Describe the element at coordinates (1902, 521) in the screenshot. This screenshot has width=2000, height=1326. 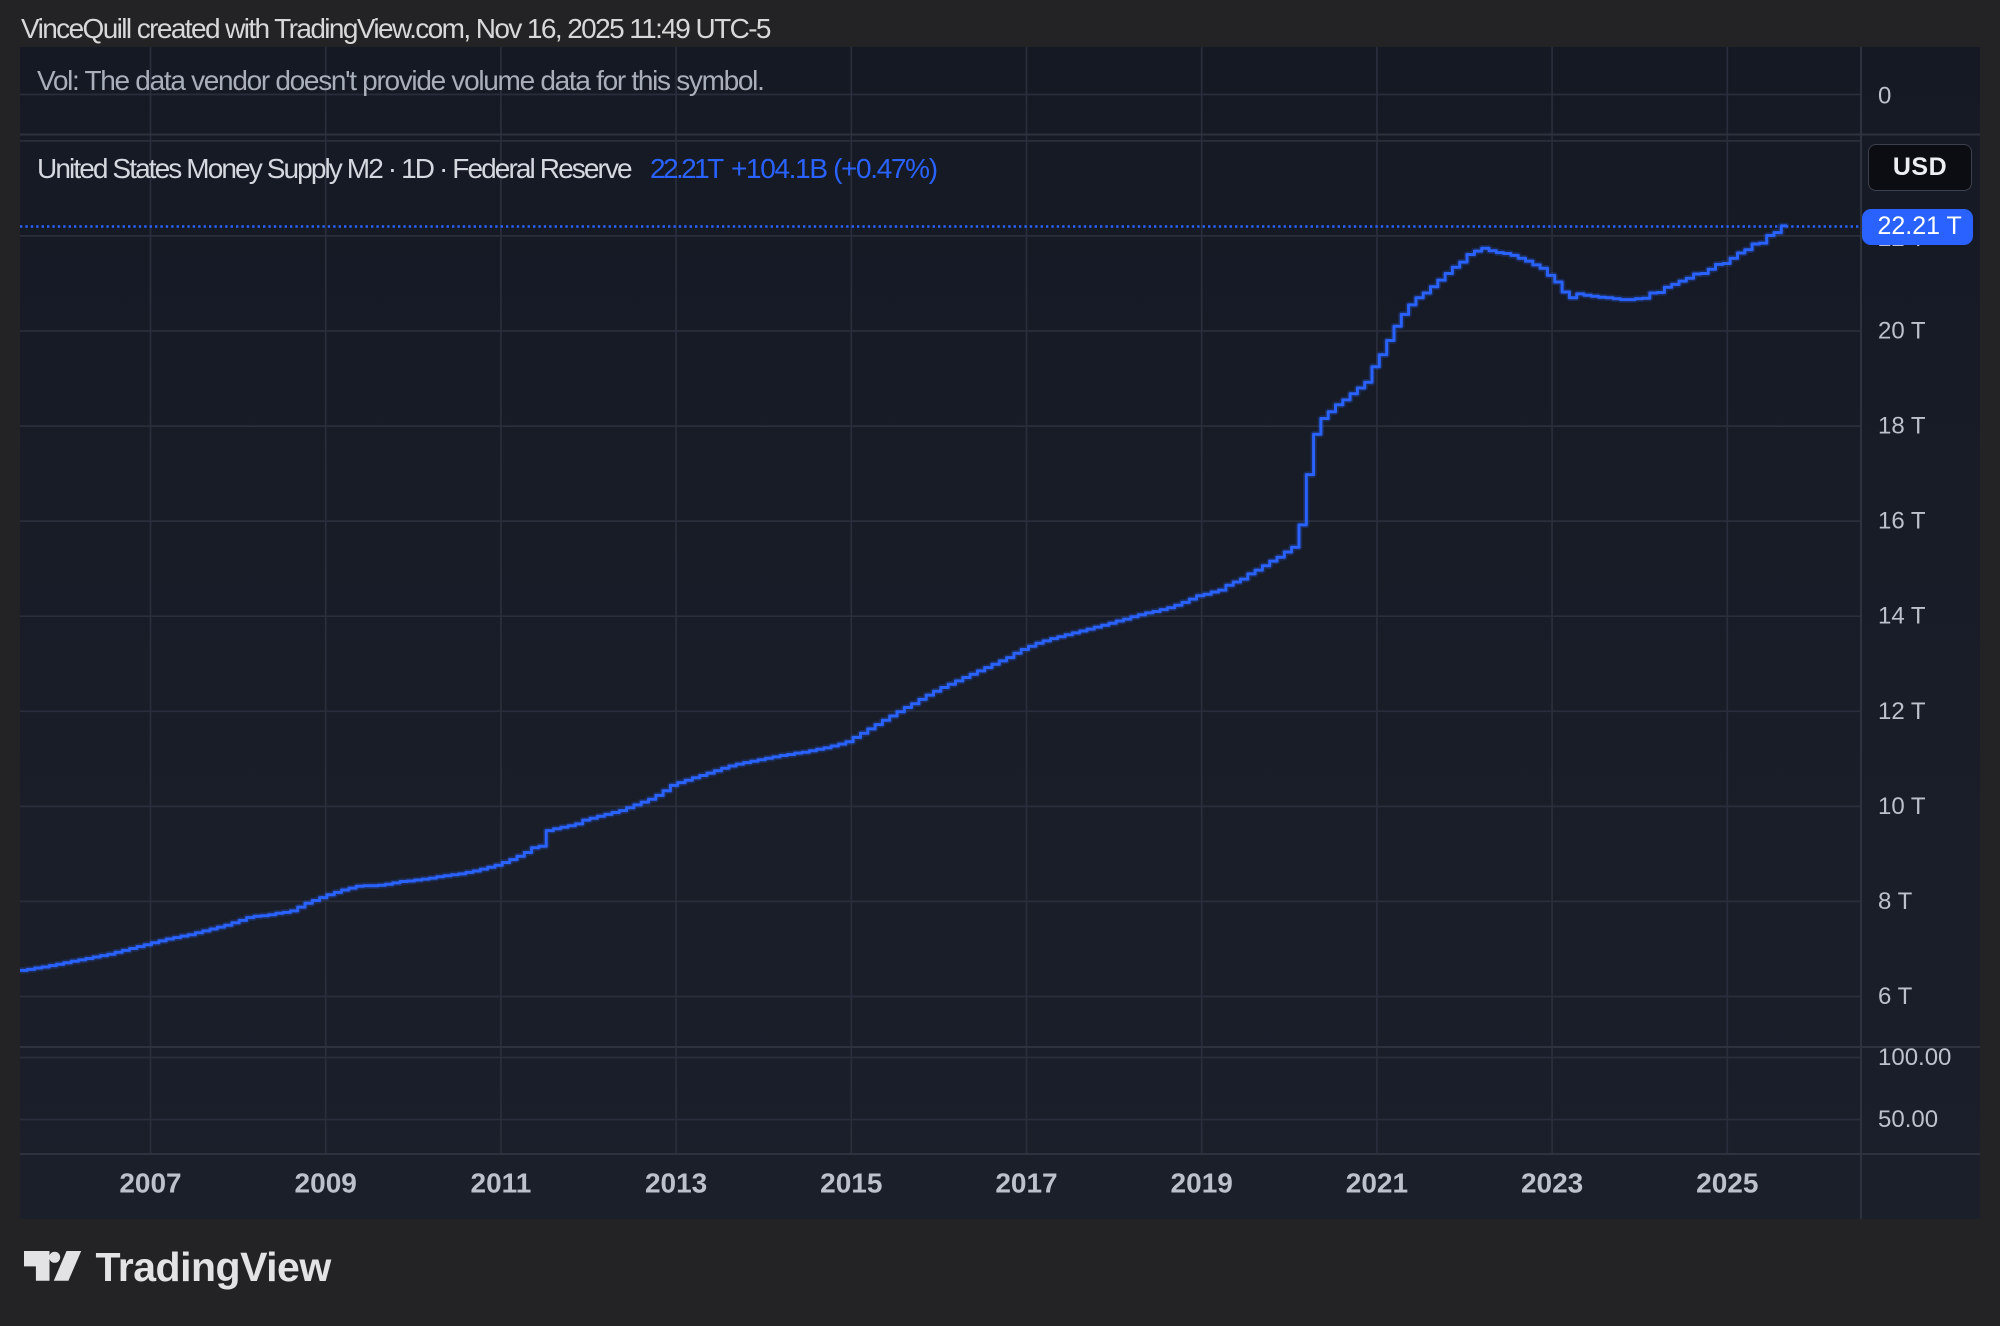
I see `svg-text: 16 T` at that location.